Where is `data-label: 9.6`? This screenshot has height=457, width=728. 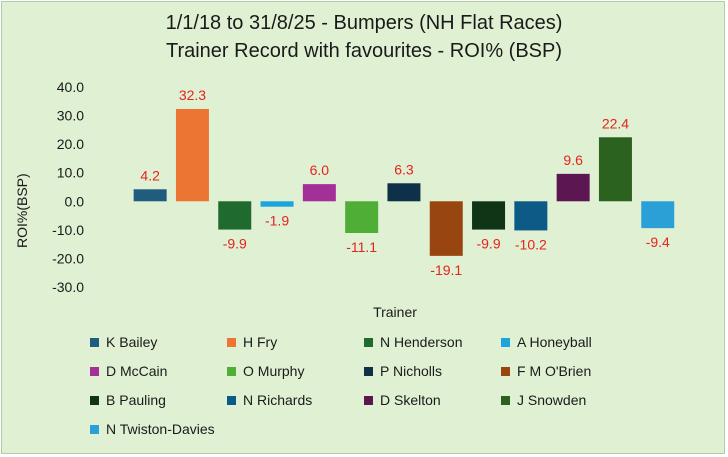 data-label: 9.6 is located at coordinates (573, 160).